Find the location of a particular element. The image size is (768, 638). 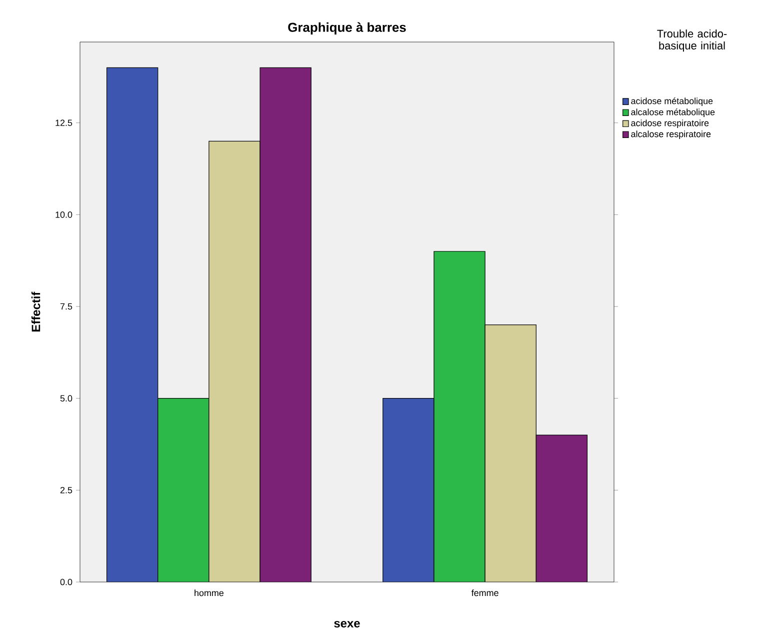

x-tick-label: homme is located at coordinates (209, 593).